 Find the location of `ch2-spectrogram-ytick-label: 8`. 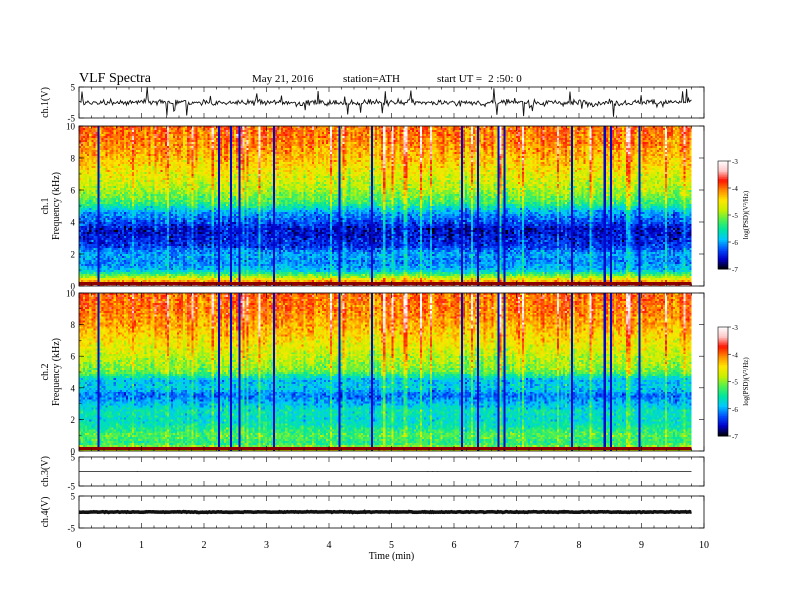

ch2-spectrogram-ytick-label: 8 is located at coordinates (73, 325).